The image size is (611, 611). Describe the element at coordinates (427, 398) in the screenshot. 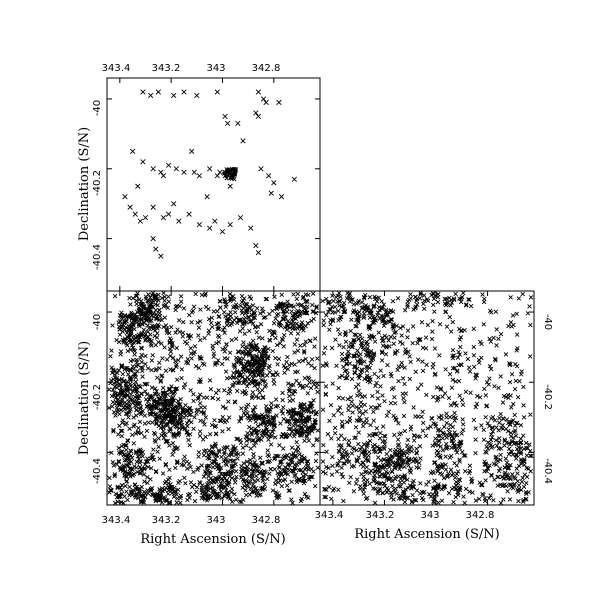

I see `panel-bottom-right-points` at that location.